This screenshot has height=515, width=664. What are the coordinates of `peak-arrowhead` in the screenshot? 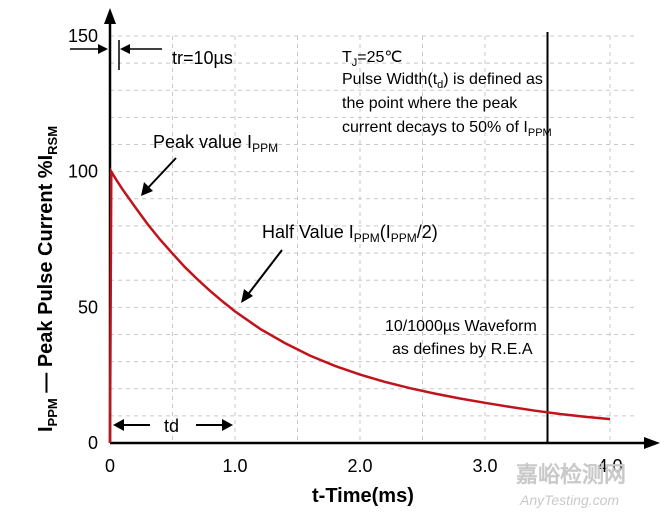 It's located at (147, 189).